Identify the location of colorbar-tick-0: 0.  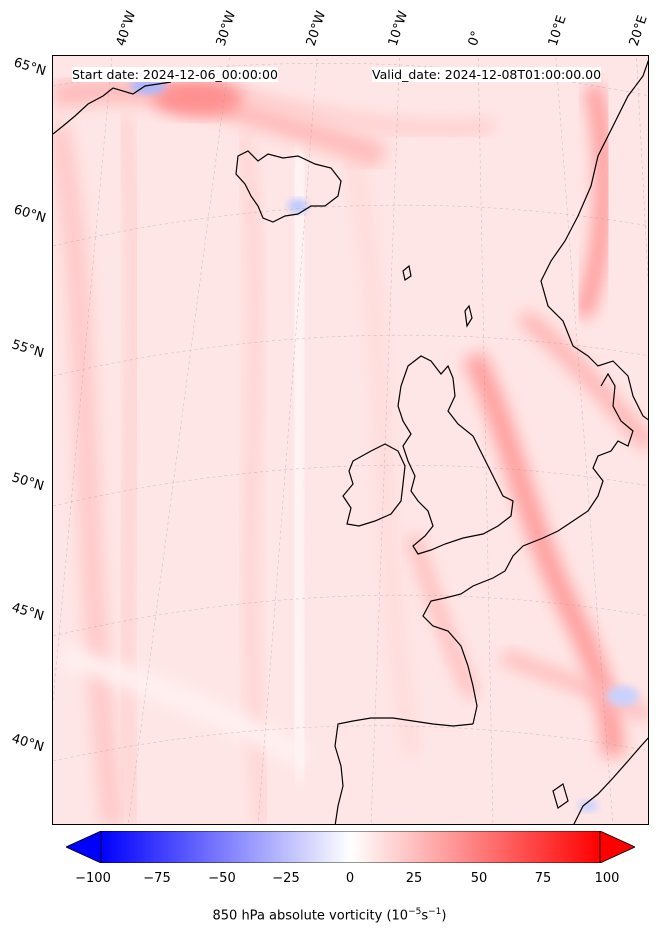
(350, 878).